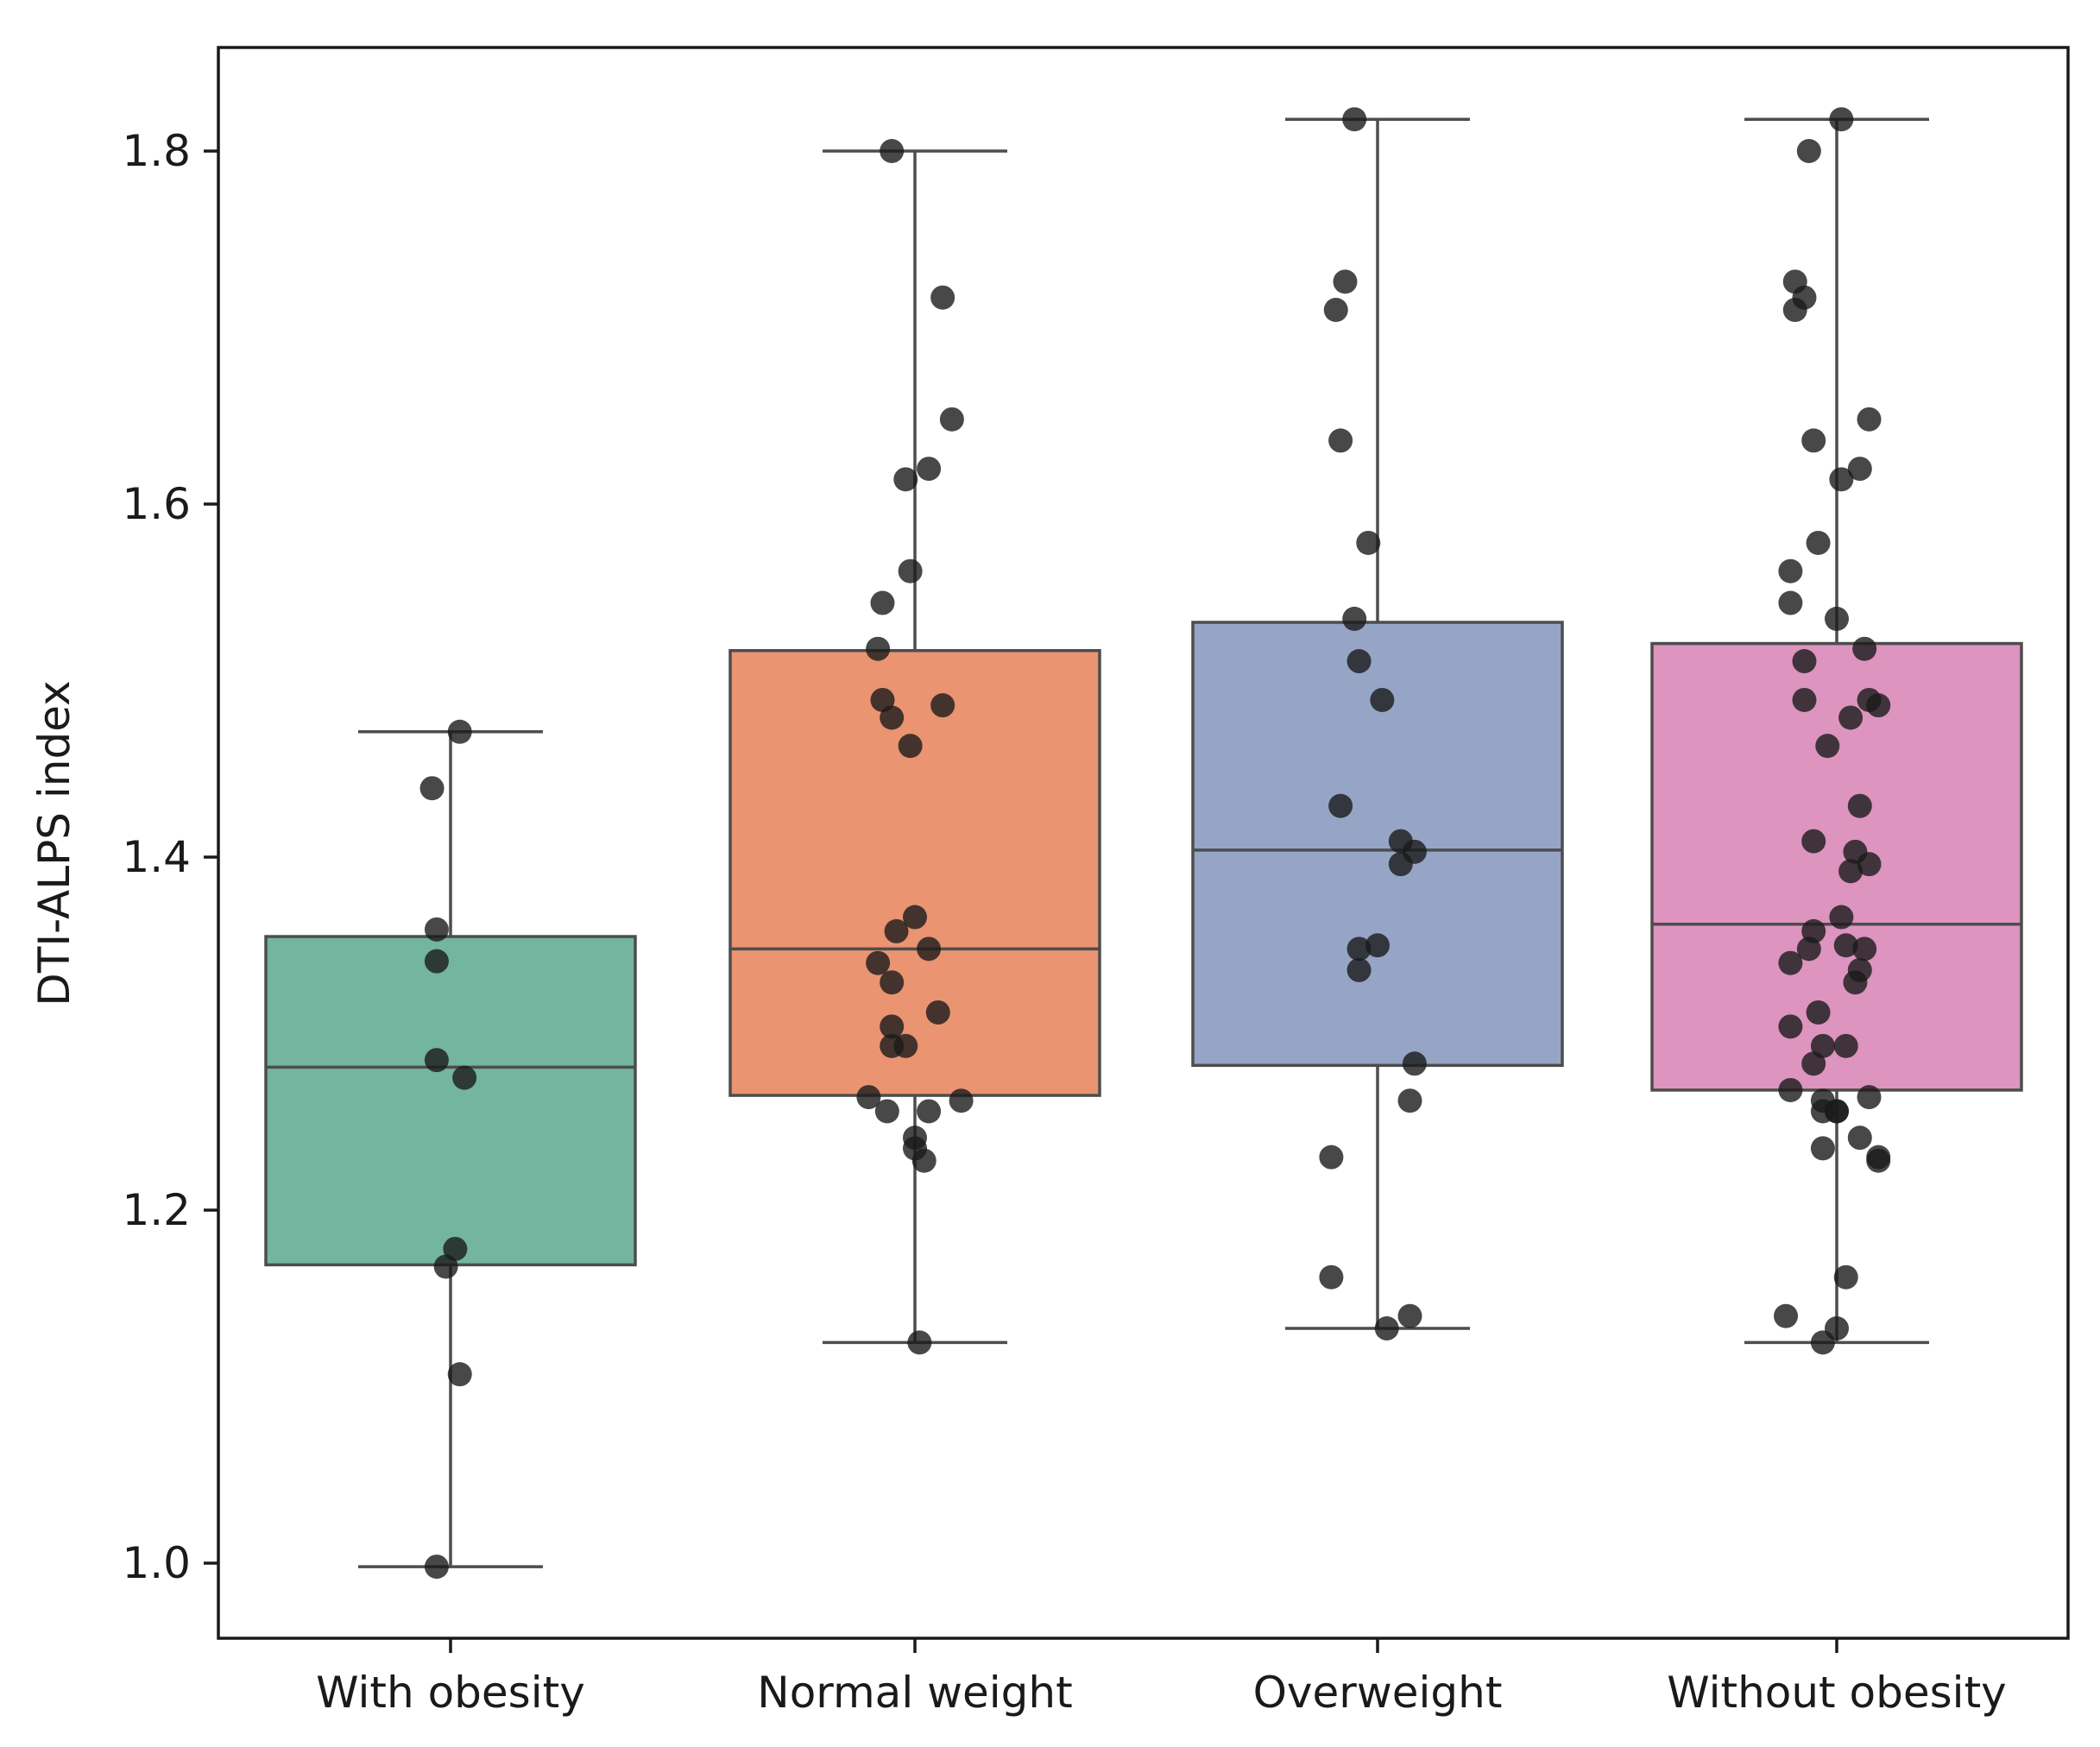  What do you see at coordinates (450, 1693) in the screenshot?
I see `x-tick-label: With obesity` at bounding box center [450, 1693].